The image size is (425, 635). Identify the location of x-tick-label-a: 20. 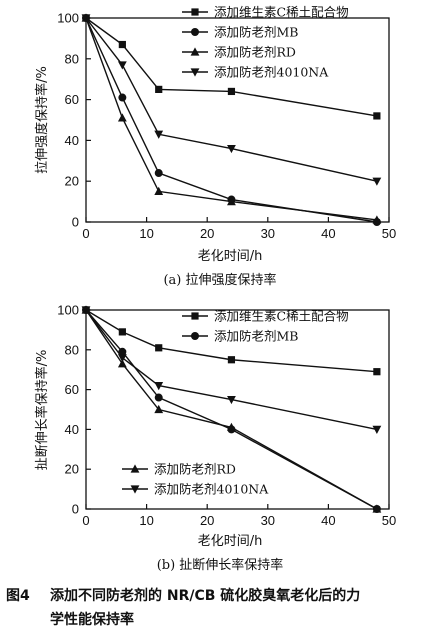
(207, 233).